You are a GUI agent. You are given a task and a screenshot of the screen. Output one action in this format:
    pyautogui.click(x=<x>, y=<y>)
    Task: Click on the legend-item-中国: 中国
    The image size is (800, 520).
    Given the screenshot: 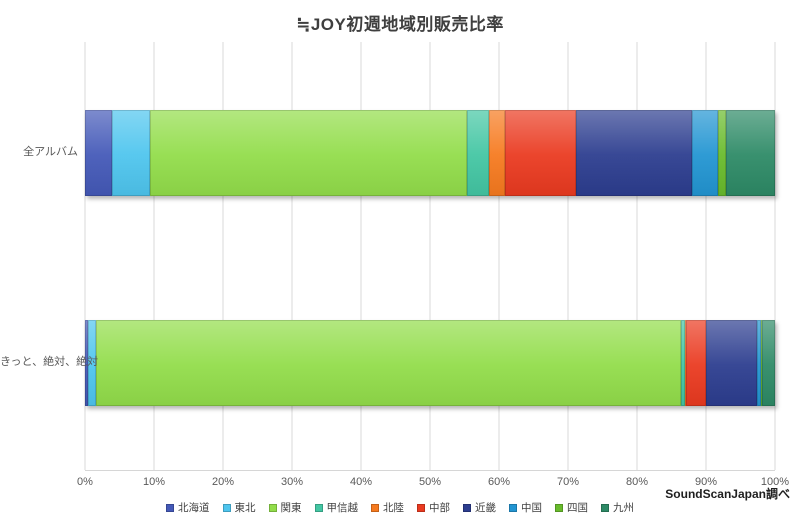 What is the action you would take?
    pyautogui.click(x=525, y=507)
    